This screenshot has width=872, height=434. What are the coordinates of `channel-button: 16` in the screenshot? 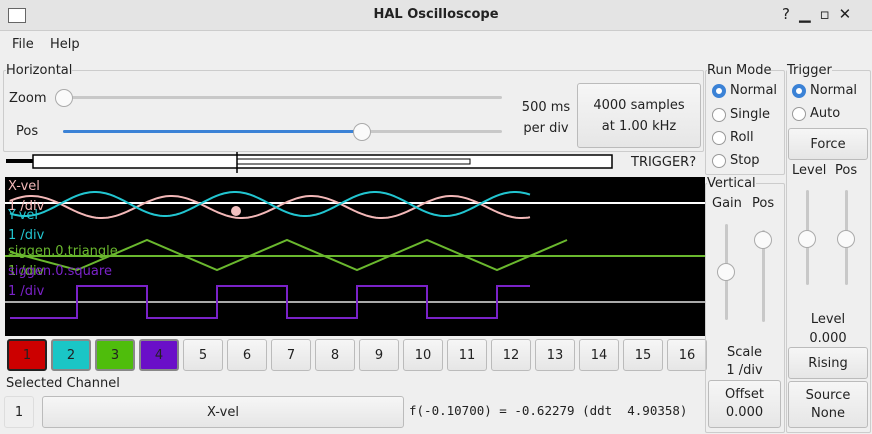 It's located at (687, 355).